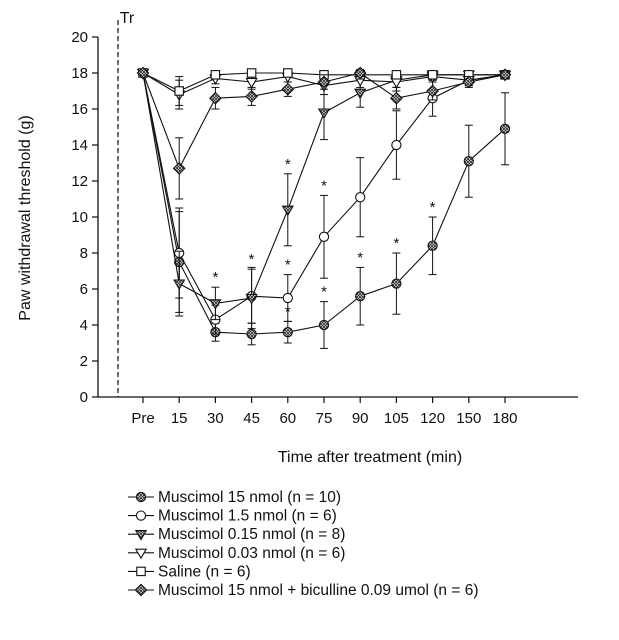  What do you see at coordinates (215, 418) in the screenshot?
I see `x-tick-label: 30` at bounding box center [215, 418].